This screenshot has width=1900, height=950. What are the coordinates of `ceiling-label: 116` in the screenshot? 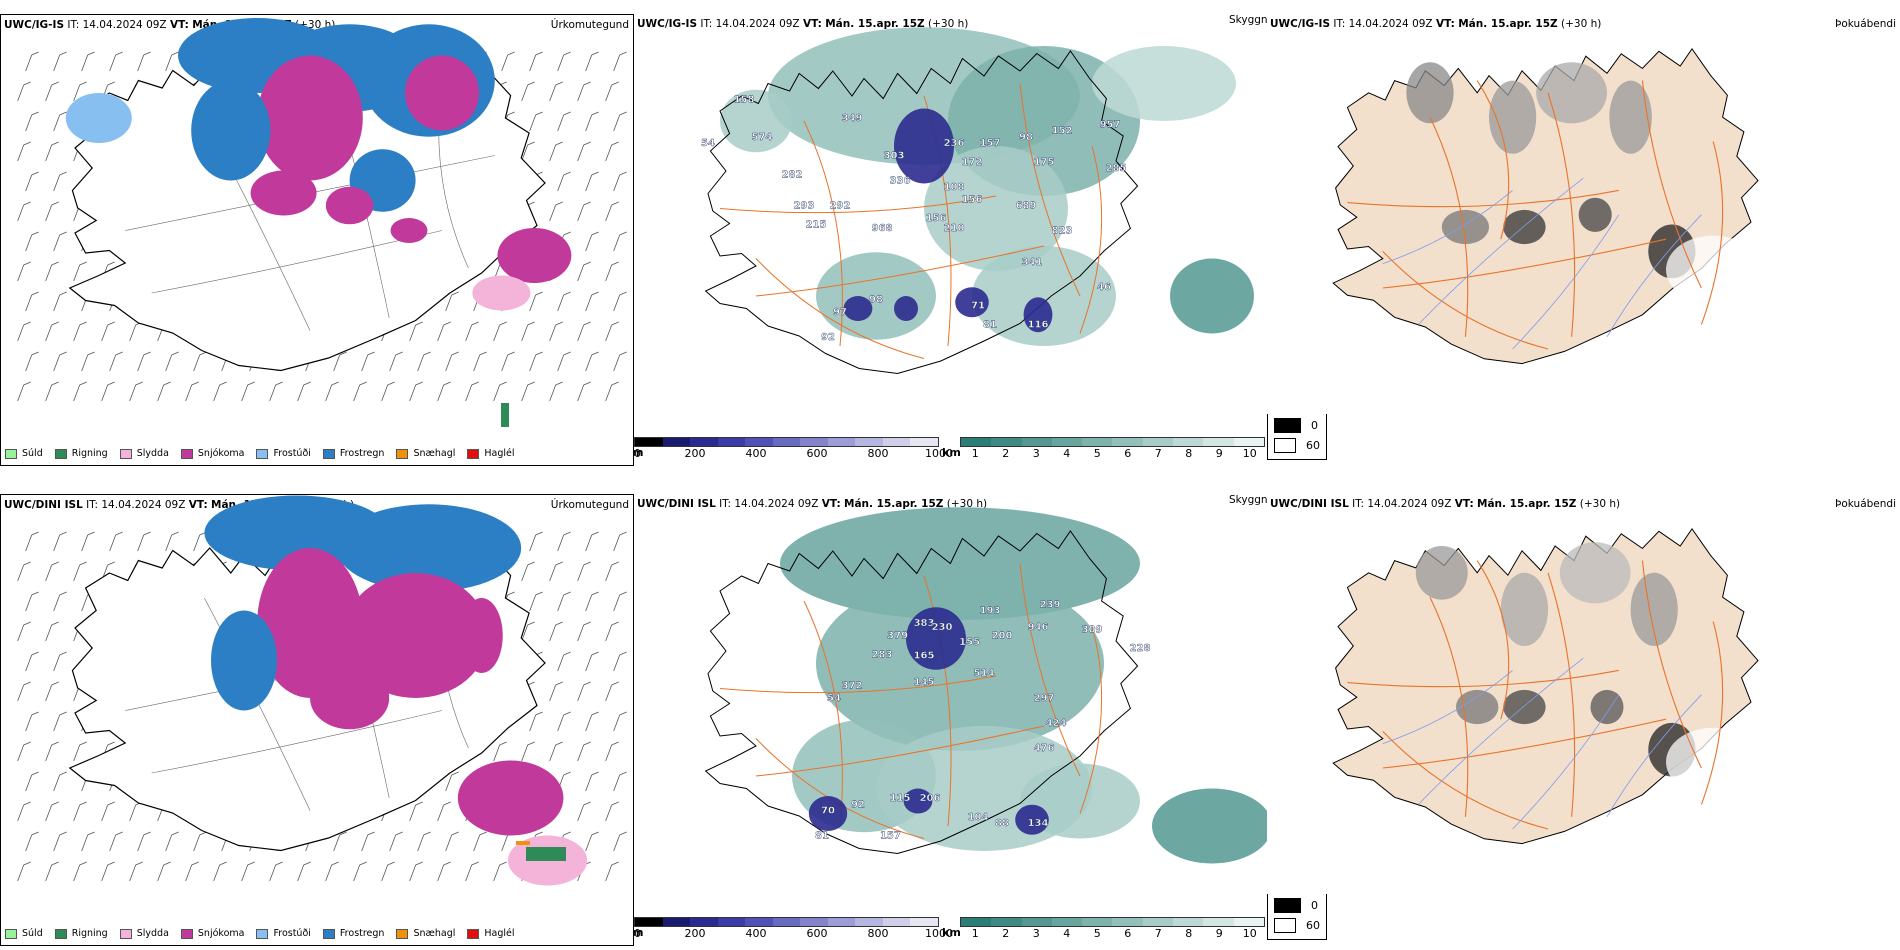 It's located at (1038, 324).